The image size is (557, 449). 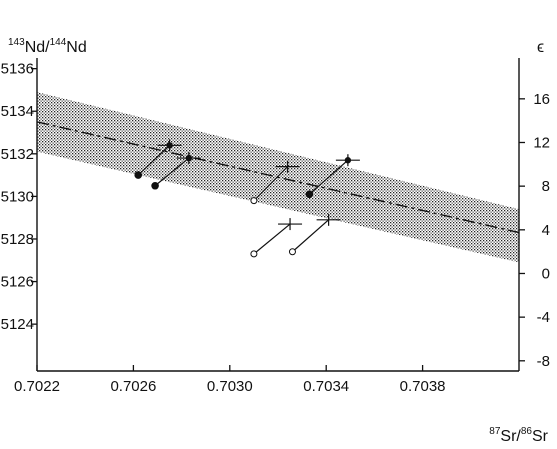 I want to click on epsilon-axis-title: ϵ, so click(x=540, y=47).